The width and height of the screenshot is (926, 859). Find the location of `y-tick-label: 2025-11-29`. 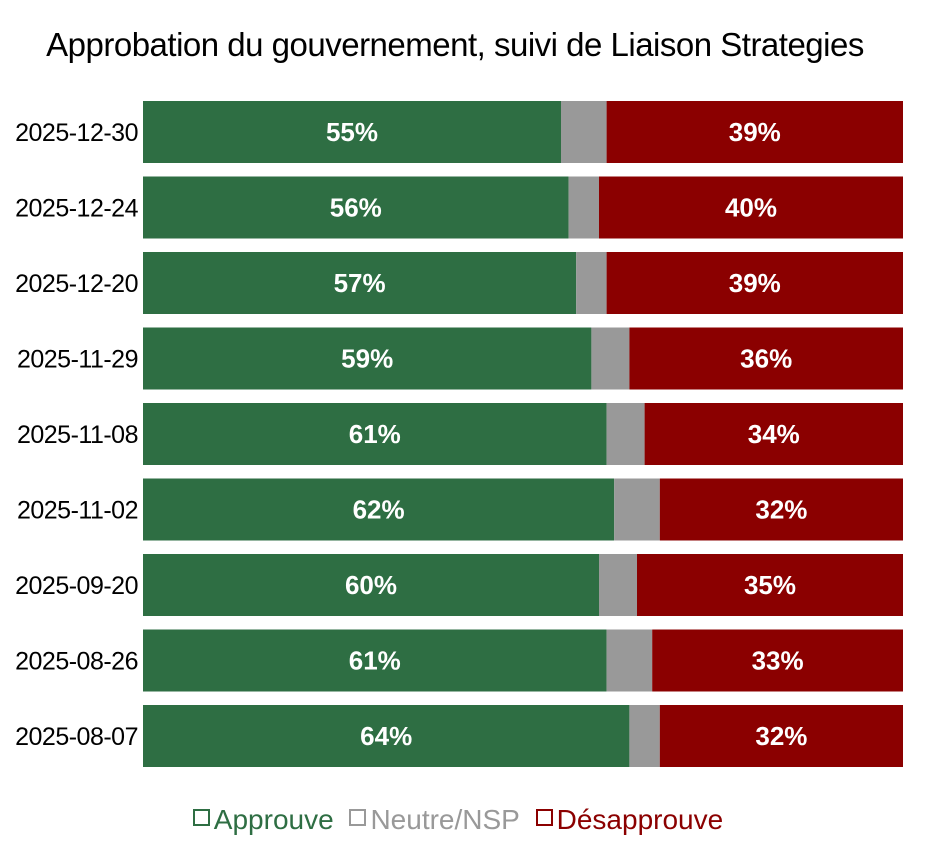

y-tick-label: 2025-11-29 is located at coordinates (77, 360).